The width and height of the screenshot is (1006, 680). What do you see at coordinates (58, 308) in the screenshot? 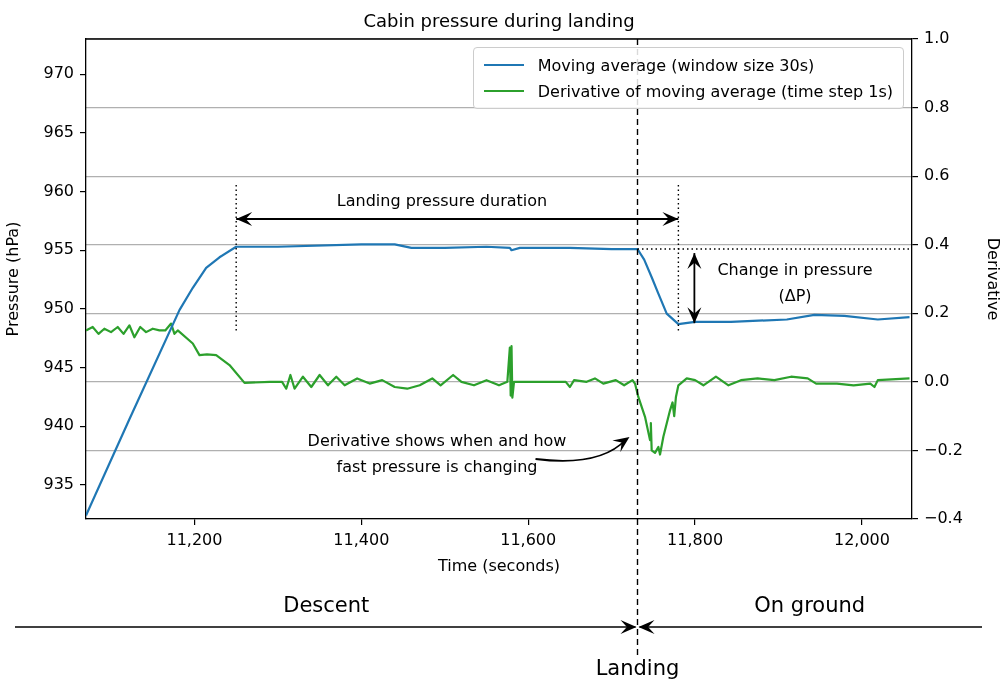
I see `y-tick-label: 950` at bounding box center [58, 308].